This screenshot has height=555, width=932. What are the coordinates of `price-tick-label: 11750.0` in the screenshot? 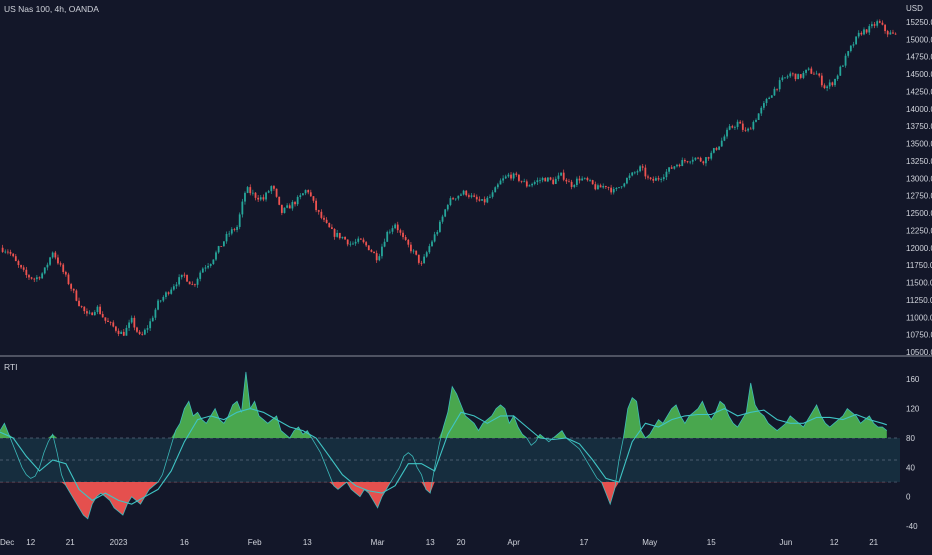 It's located at (919, 265).